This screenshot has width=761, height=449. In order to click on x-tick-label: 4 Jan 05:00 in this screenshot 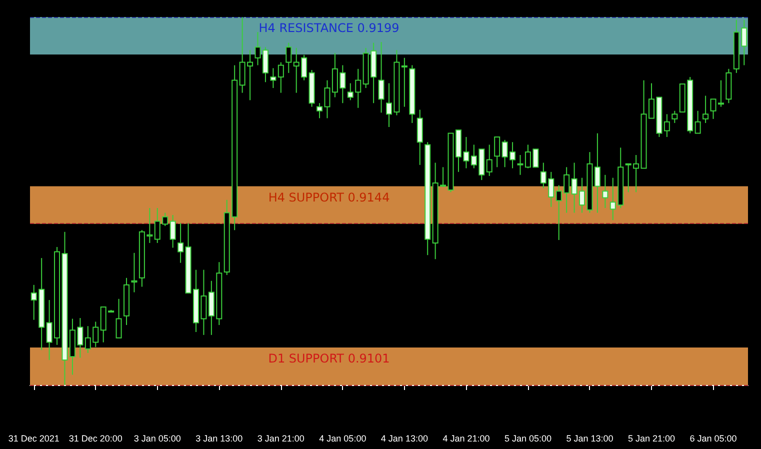, I will do `click(342, 439)`.